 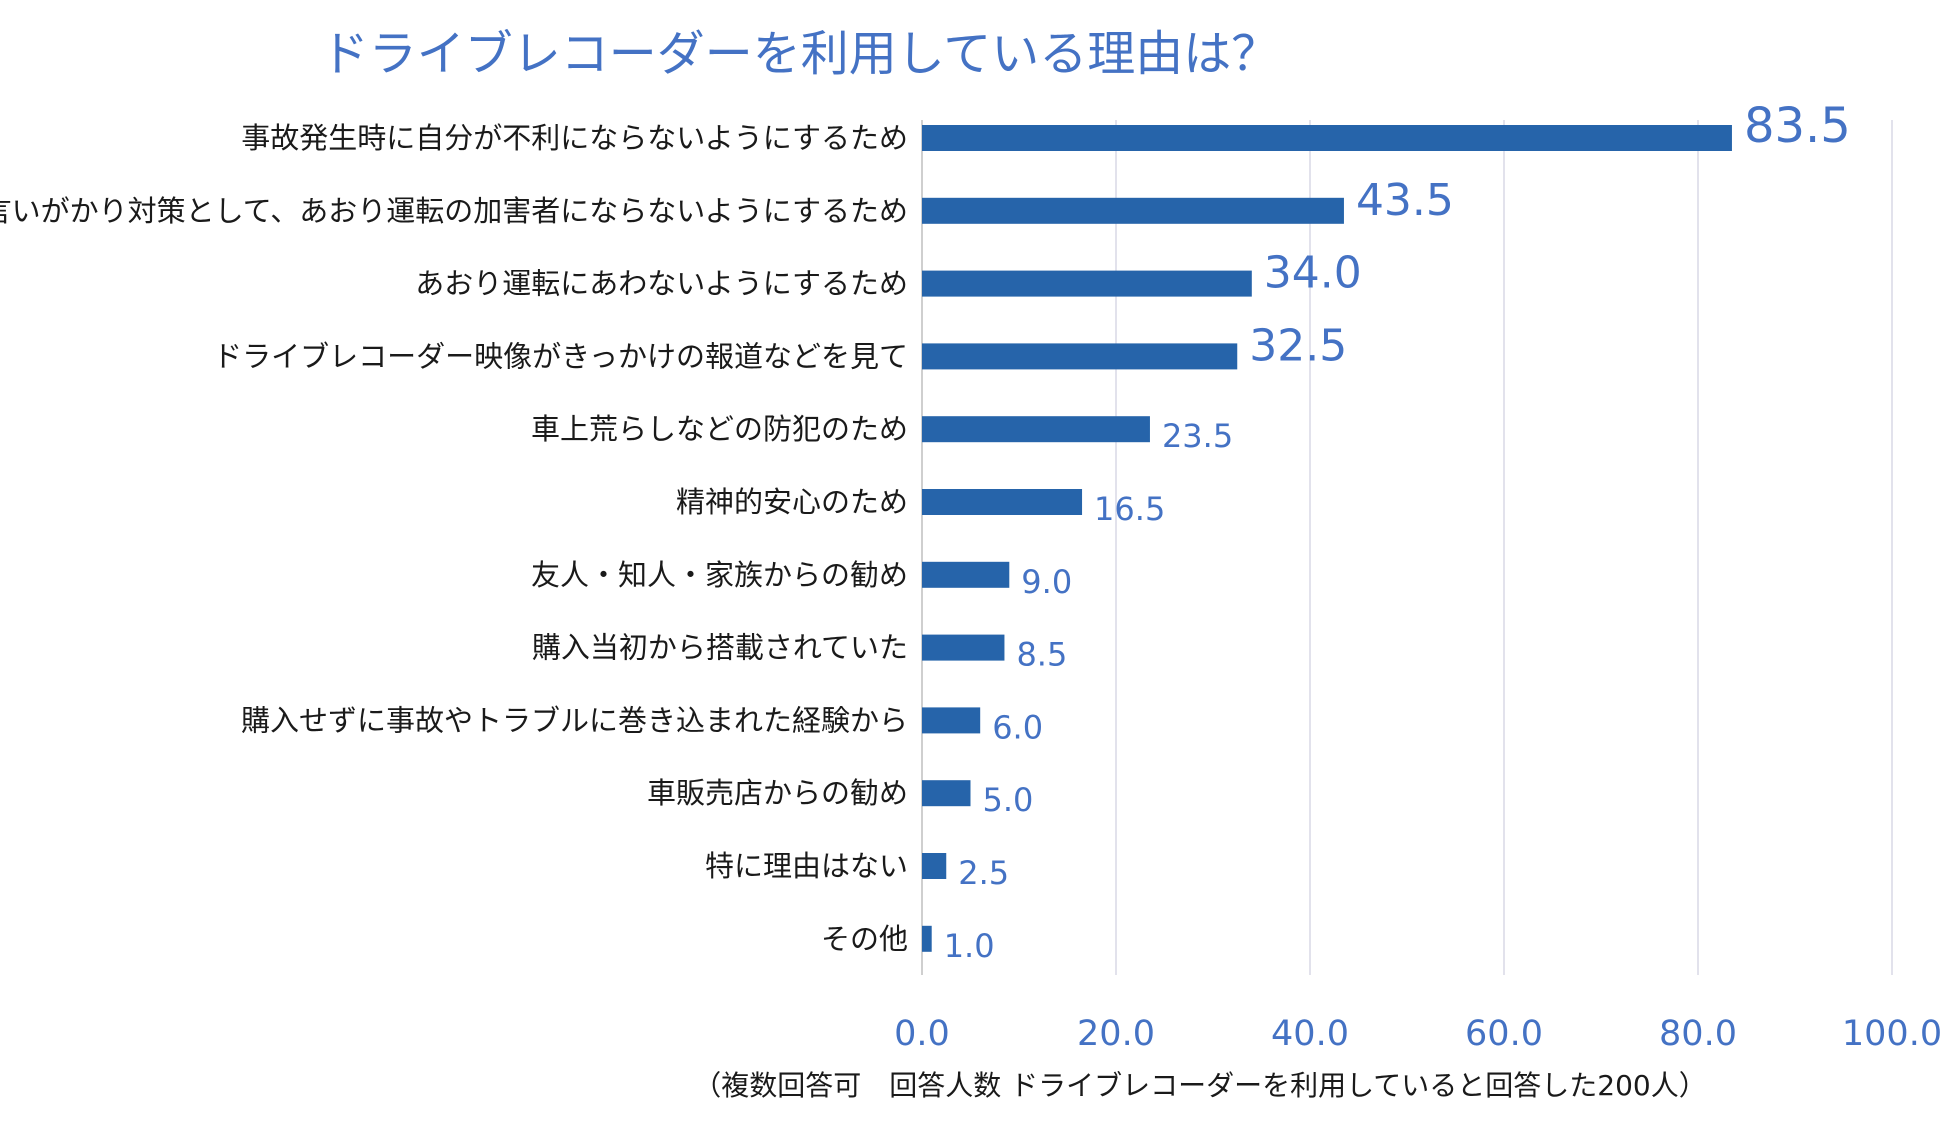 What do you see at coordinates (1017, 727) in the screenshot?
I see `value-label: 6.0` at bounding box center [1017, 727].